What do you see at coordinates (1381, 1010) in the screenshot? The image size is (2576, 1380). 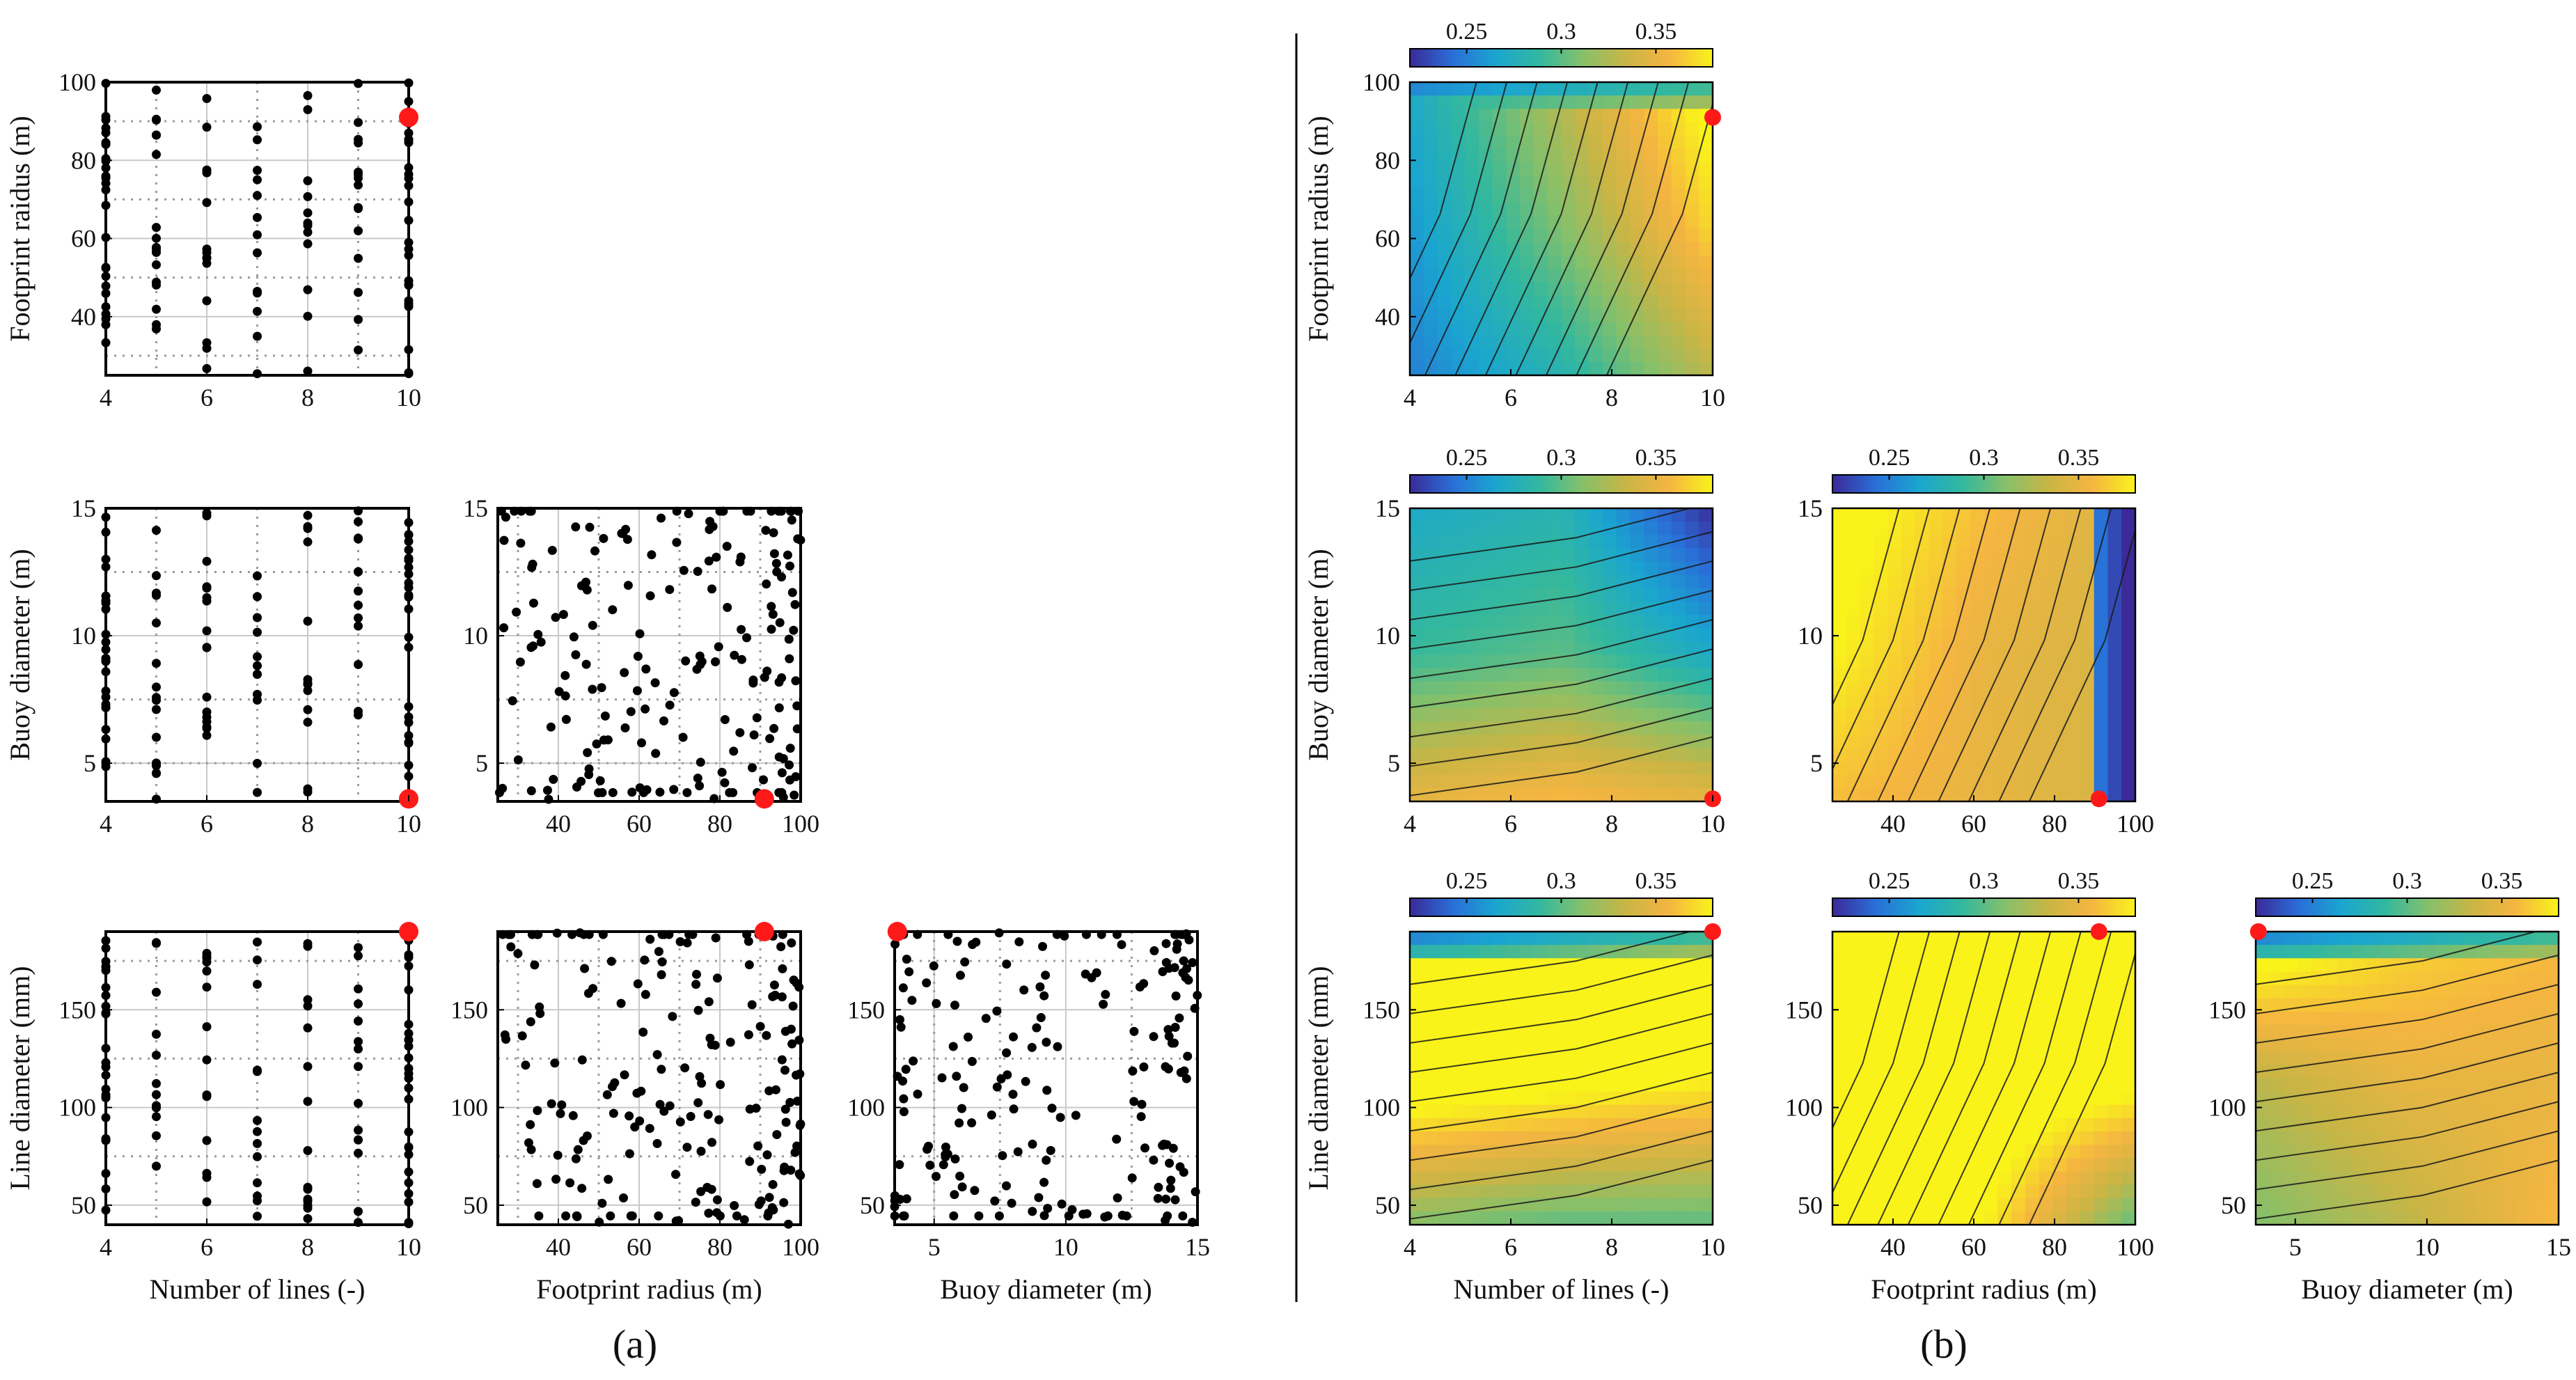 I see `y-tick-label: 150` at bounding box center [1381, 1010].